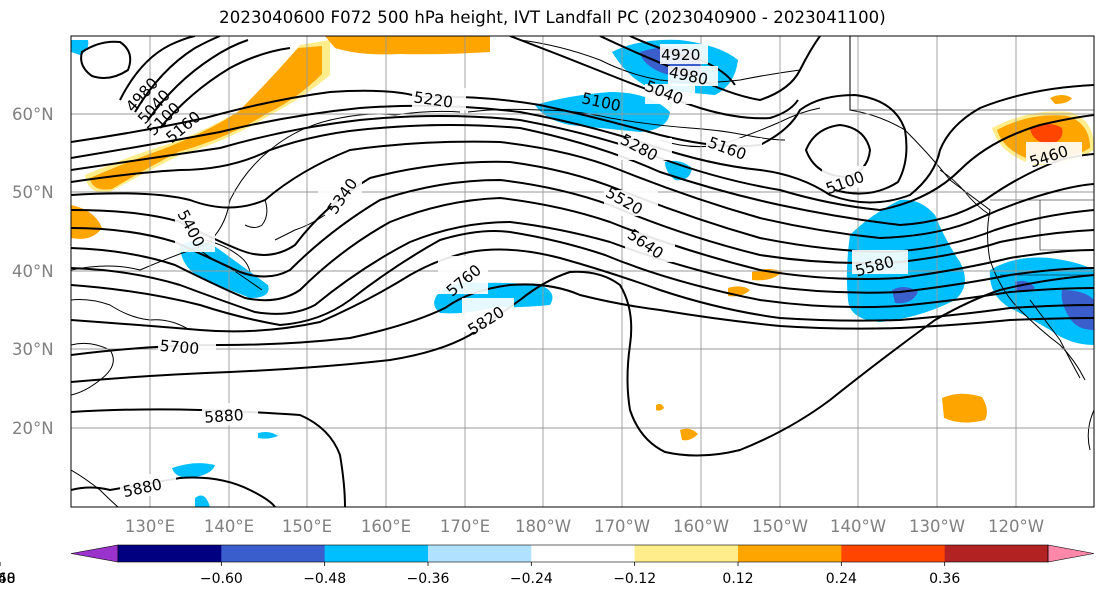  Describe the element at coordinates (179, 347) in the screenshot. I see `contour-label: 5700` at that location.